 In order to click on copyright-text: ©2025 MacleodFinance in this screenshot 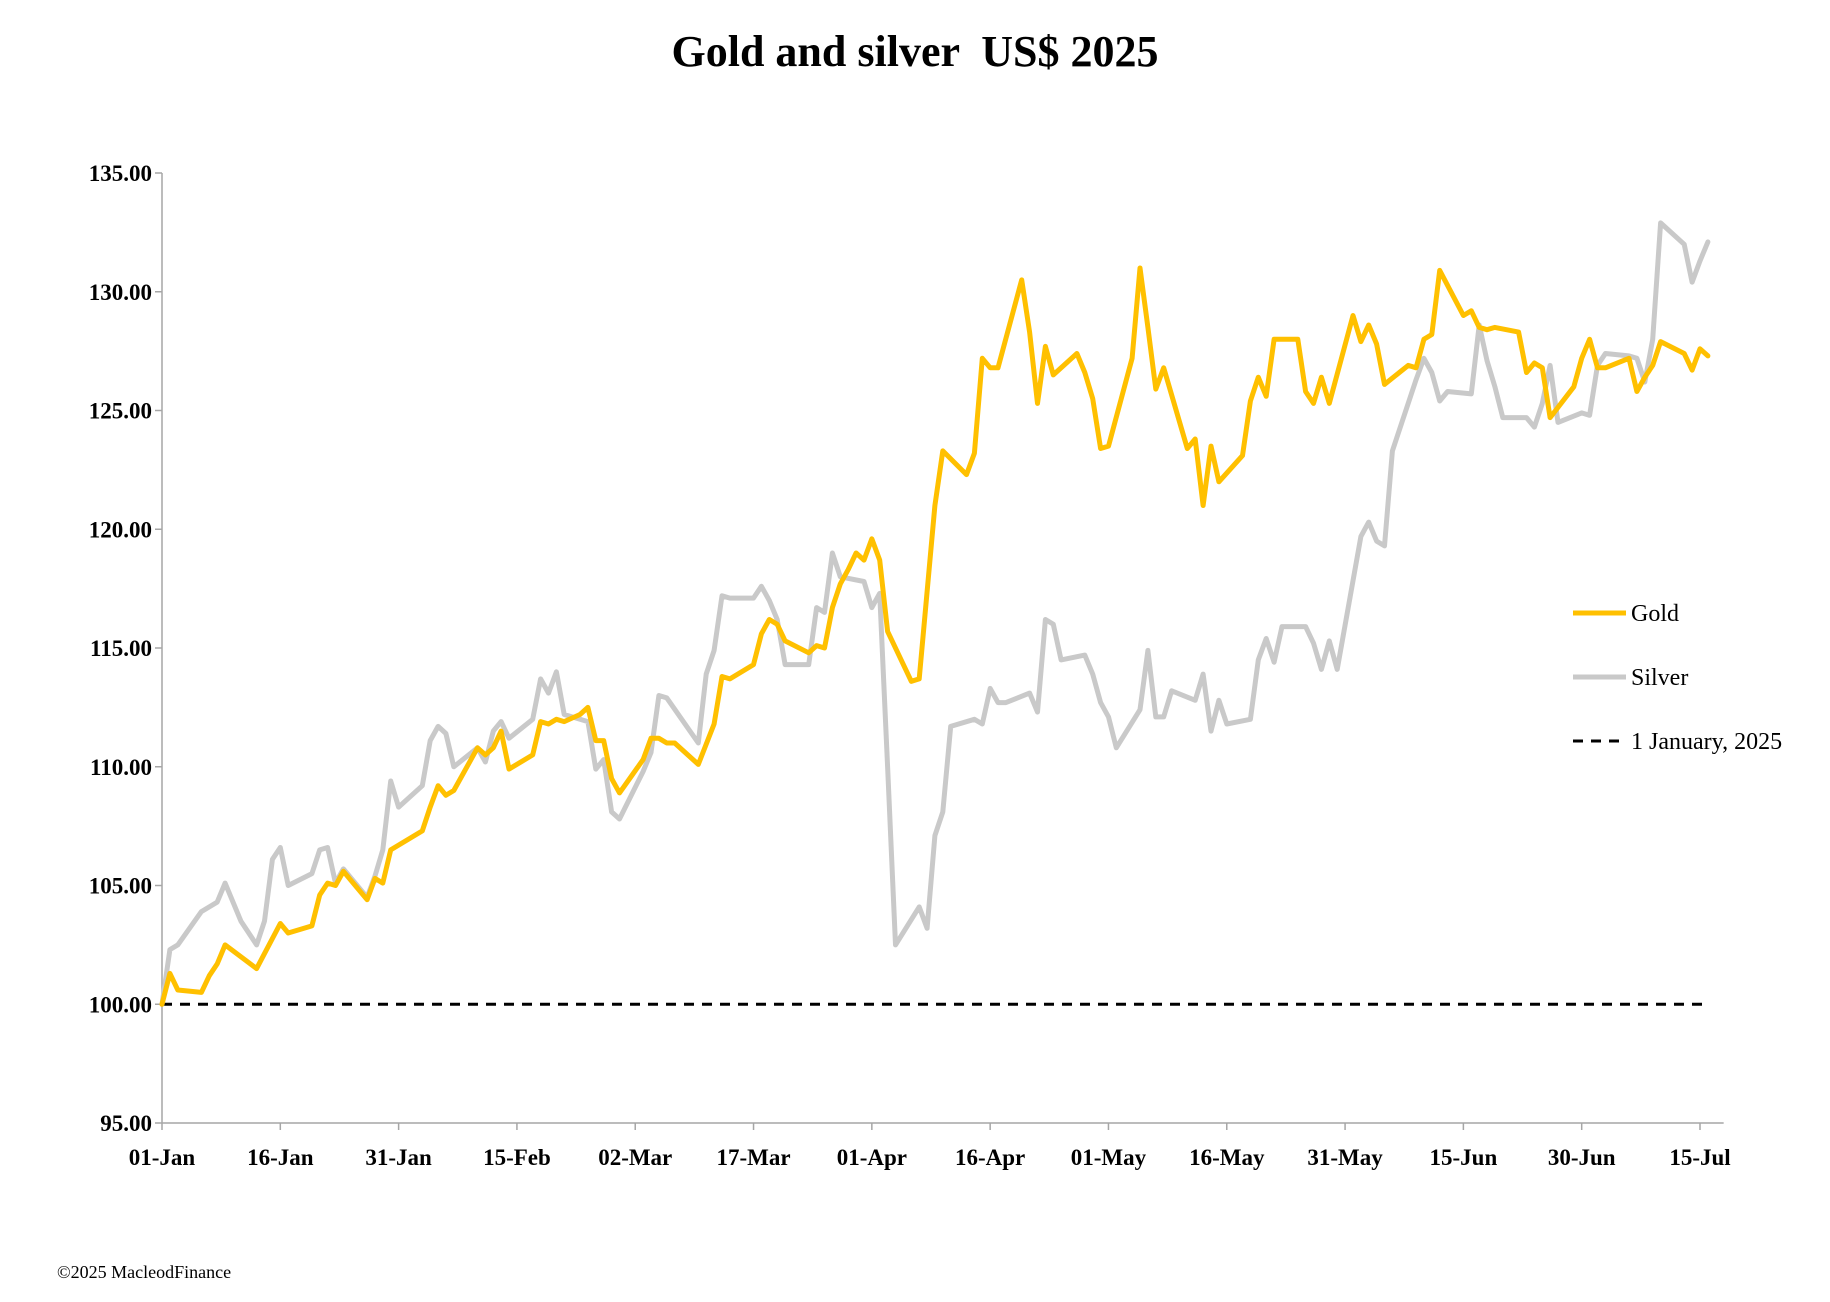, I will do `click(144, 1272)`.